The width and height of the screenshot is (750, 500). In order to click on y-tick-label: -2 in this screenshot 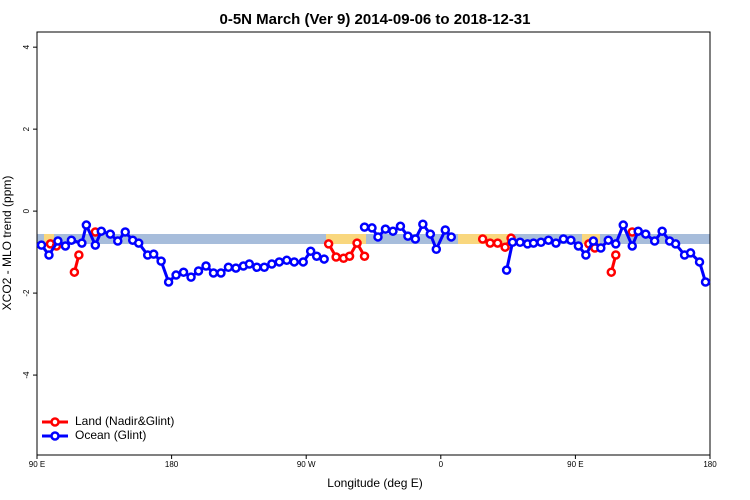, I will do `click(26, 293)`.